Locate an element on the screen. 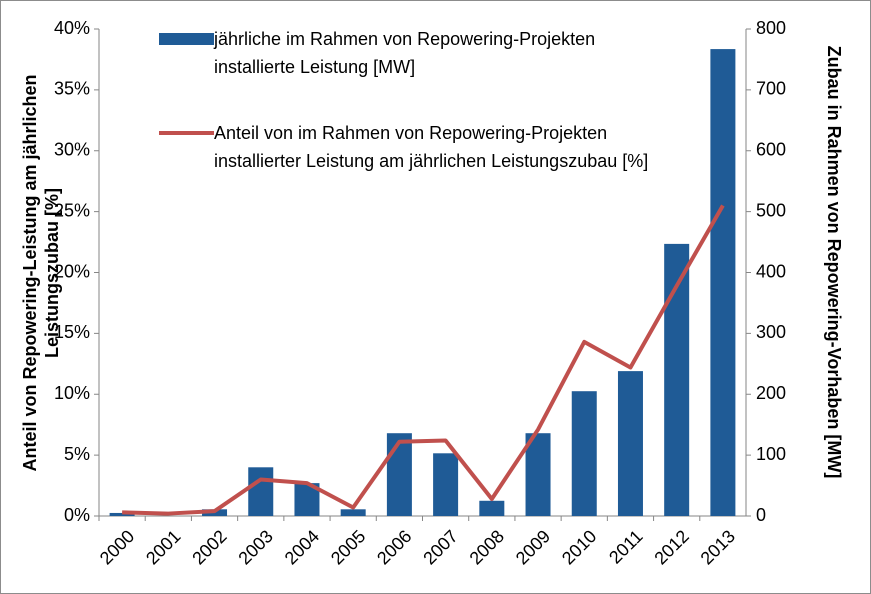 This screenshot has height=594, width=871. y-tick-label: 40% is located at coordinates (72, 28).